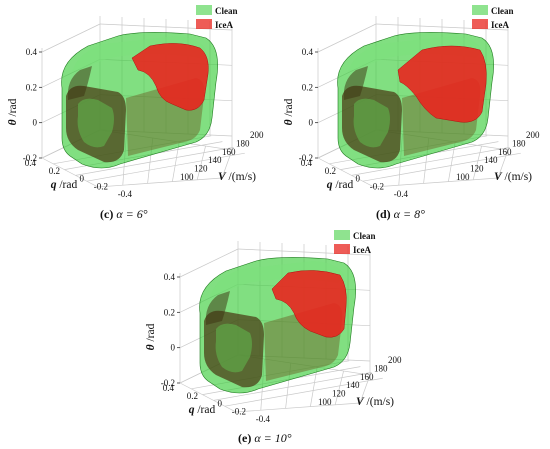 This screenshot has height=449, width=550. Describe the element at coordinates (187, 177) in the screenshot. I see `v-tick-label: 100` at that location.